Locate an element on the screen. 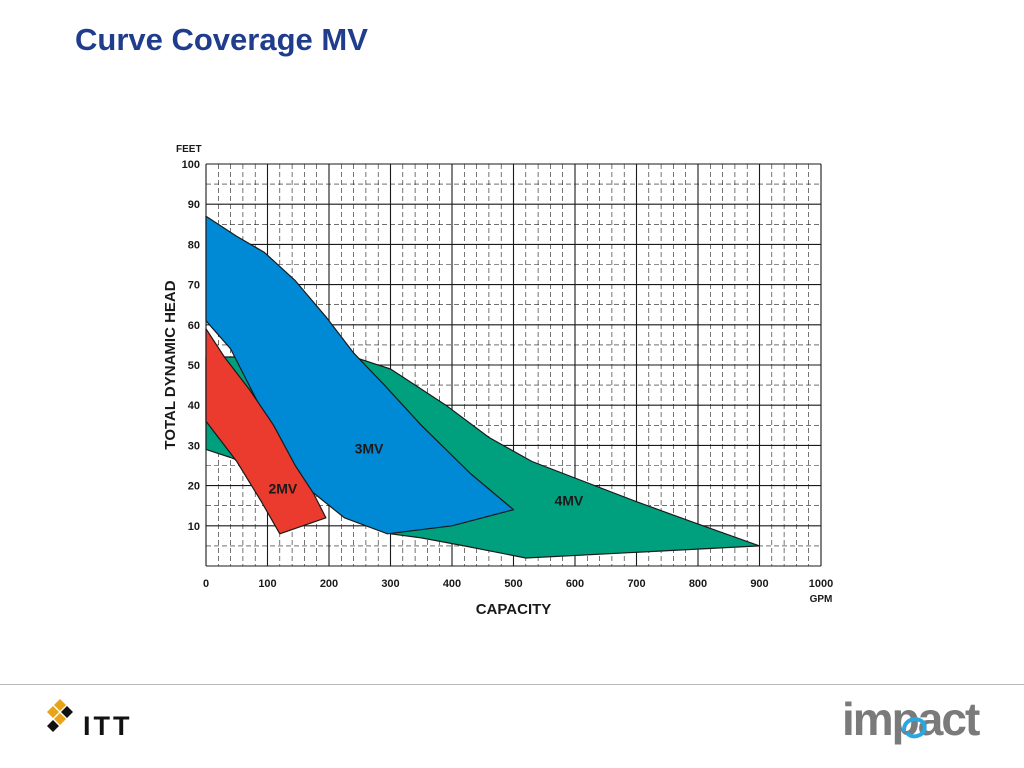 The width and height of the screenshot is (1024, 768). y-tick-label: 80 is located at coordinates (194, 245).